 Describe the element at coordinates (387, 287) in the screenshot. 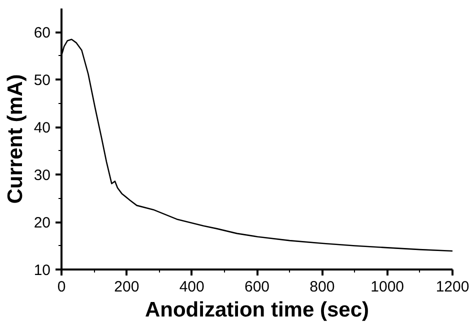

I see `x-tick-label: 1000` at that location.